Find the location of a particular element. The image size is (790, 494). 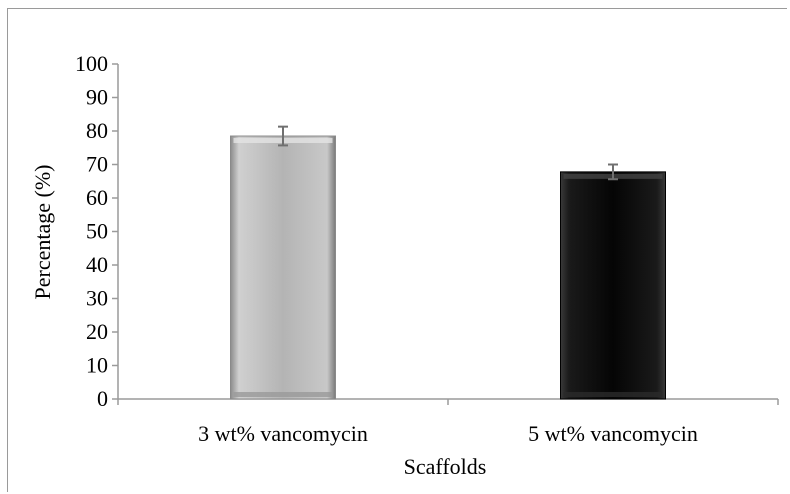

x-tick-label: 5 wt% vancomycin is located at coordinates (613, 433).